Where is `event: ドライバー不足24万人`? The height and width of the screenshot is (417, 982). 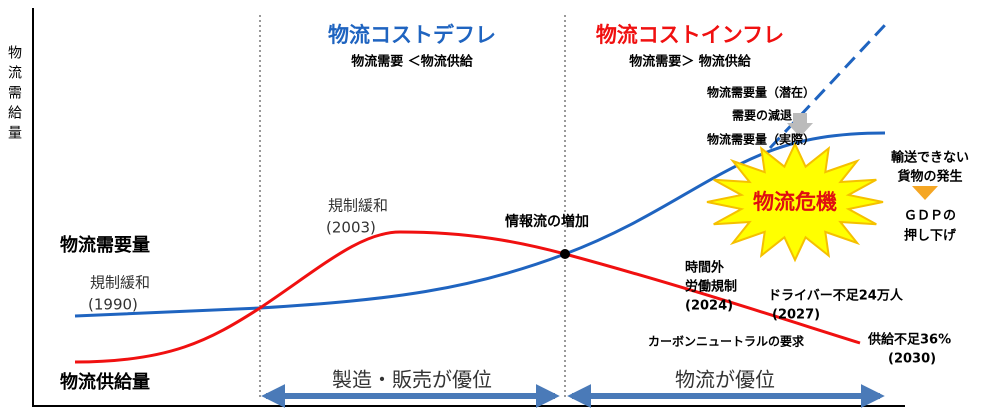
event: ドライバー不足24万人 is located at coordinates (836, 296).